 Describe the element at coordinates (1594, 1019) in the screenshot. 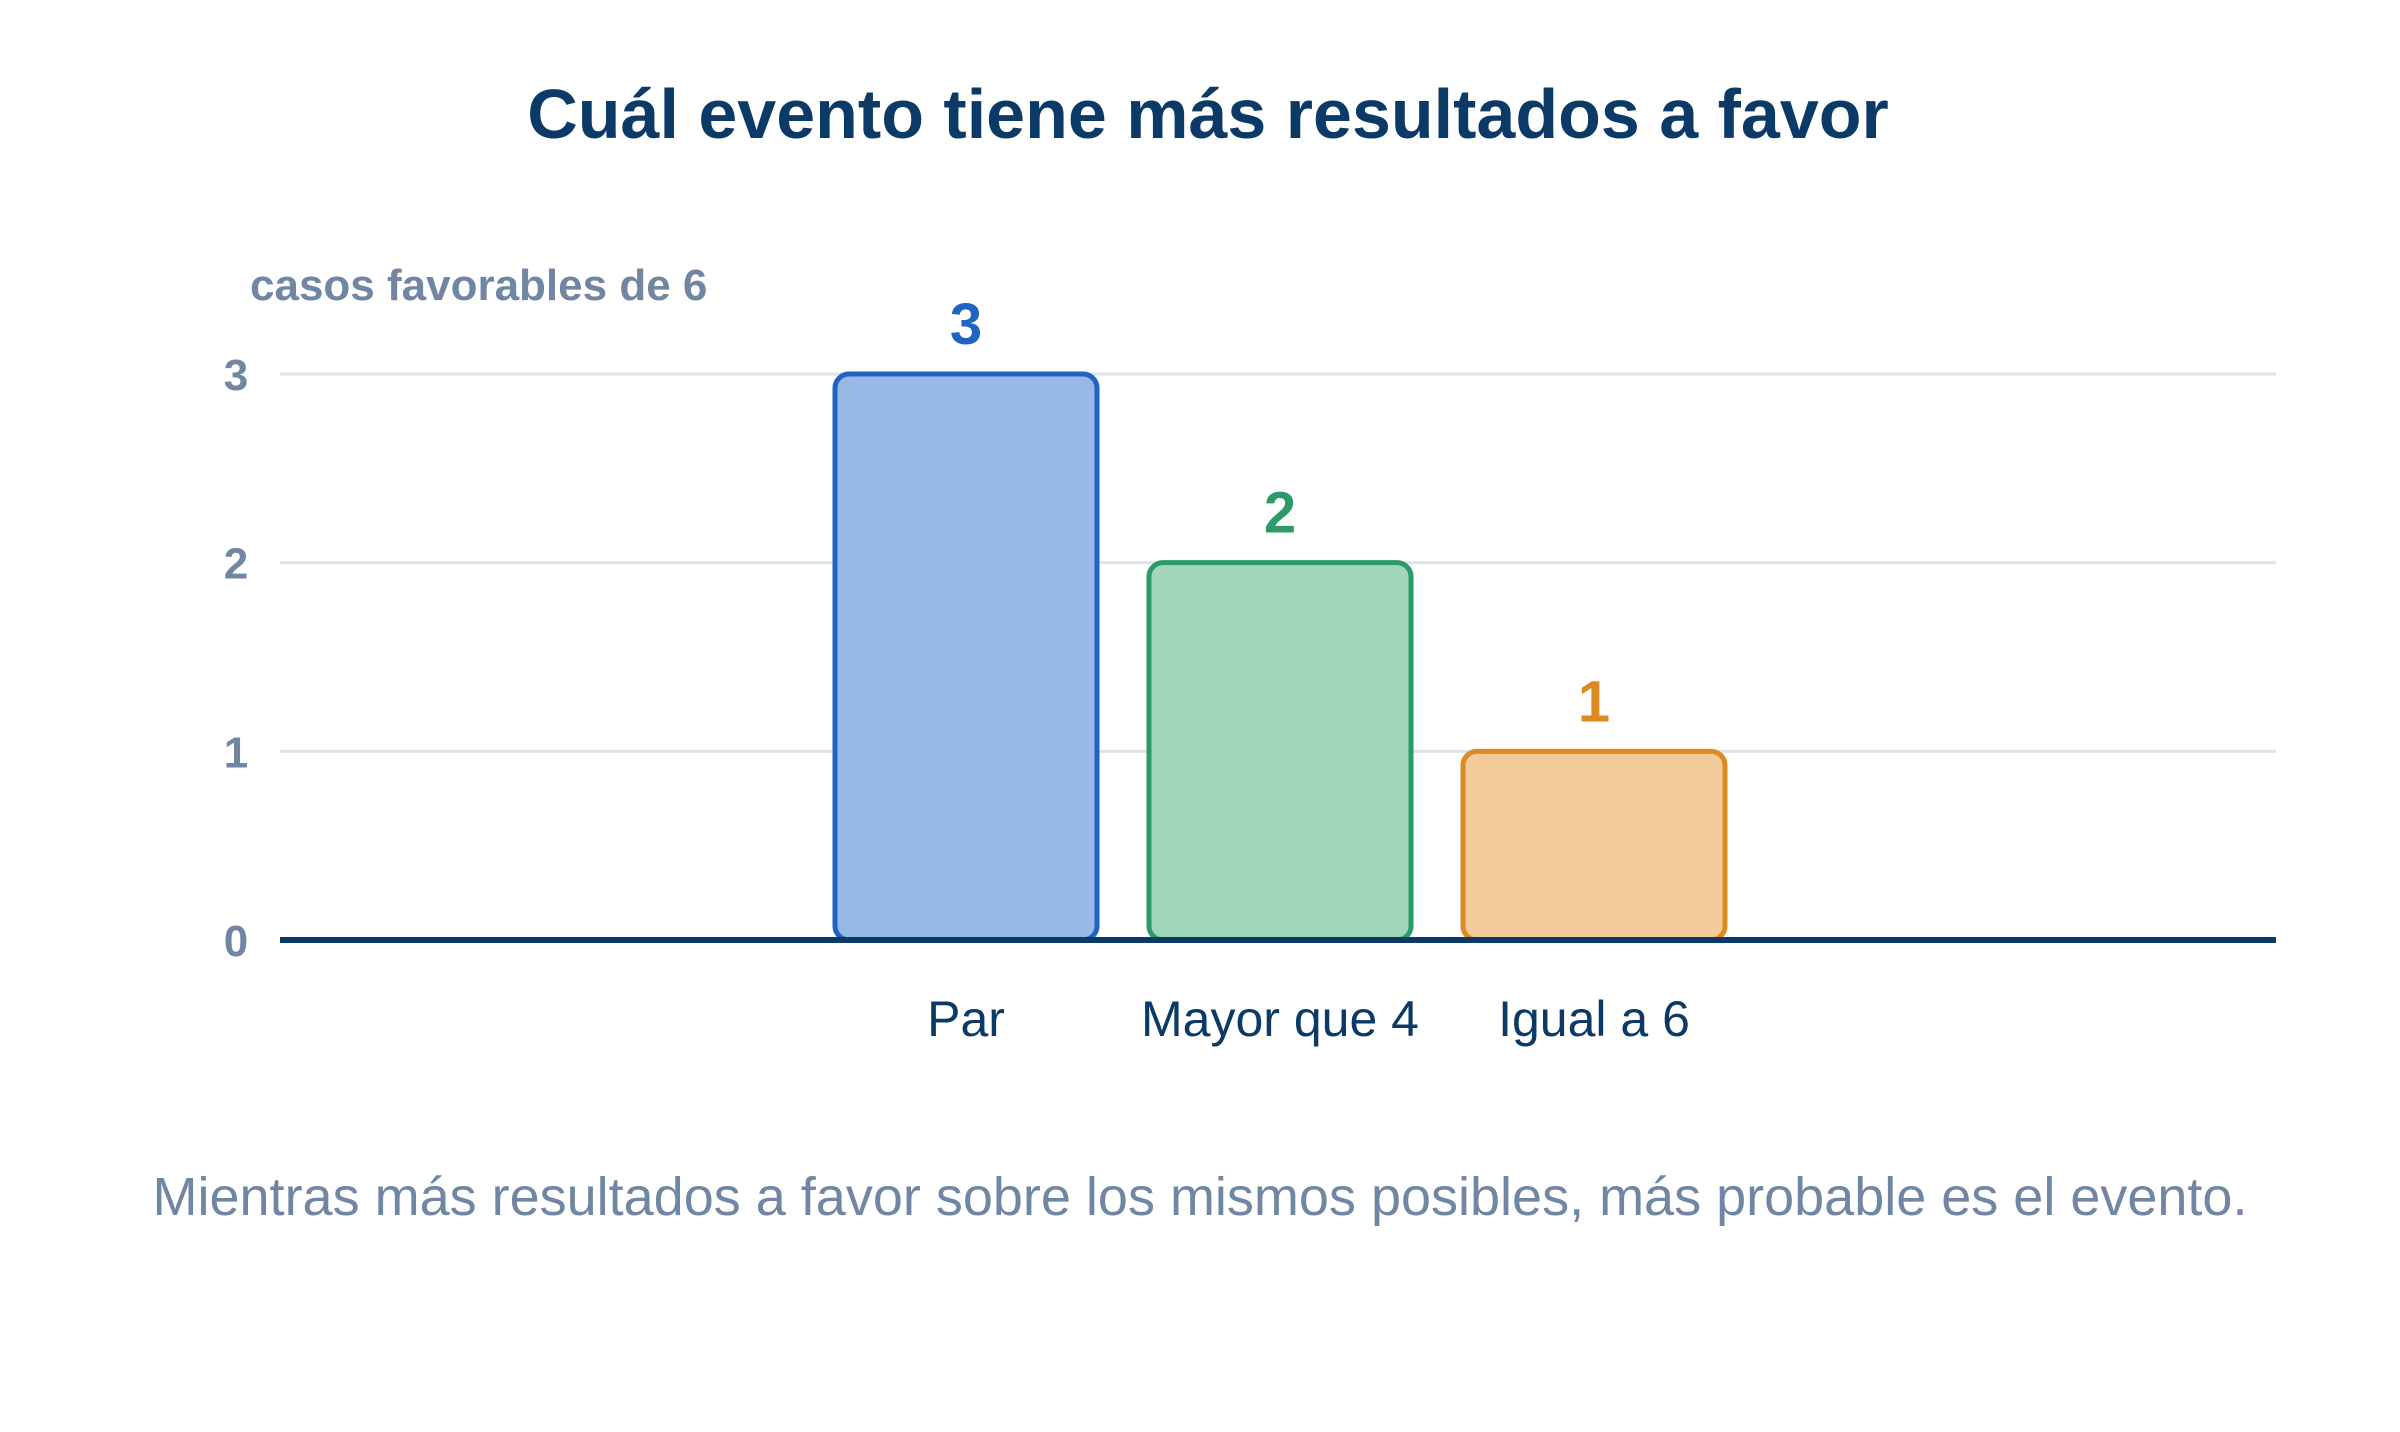

I see `x-tick-label: Igual a 6` at that location.